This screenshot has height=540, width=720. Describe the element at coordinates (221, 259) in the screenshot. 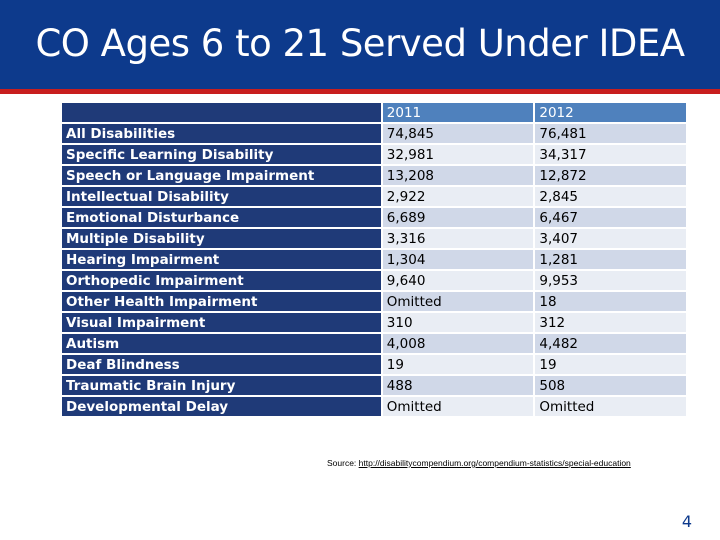

I see `row-label: Hearing Impairment` at that location.